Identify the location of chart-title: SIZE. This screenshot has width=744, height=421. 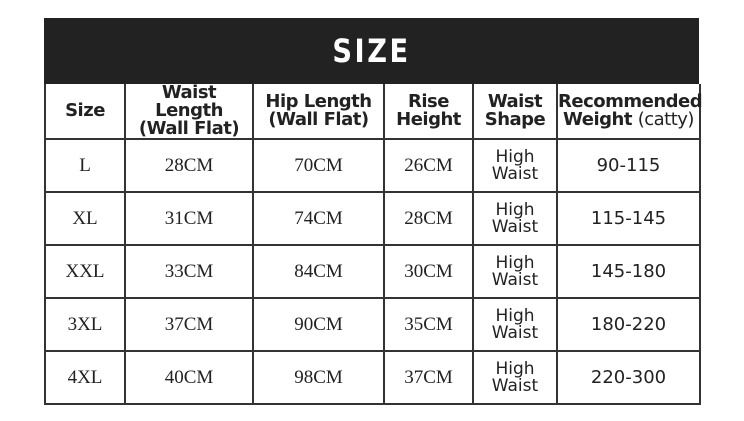
(371, 51).